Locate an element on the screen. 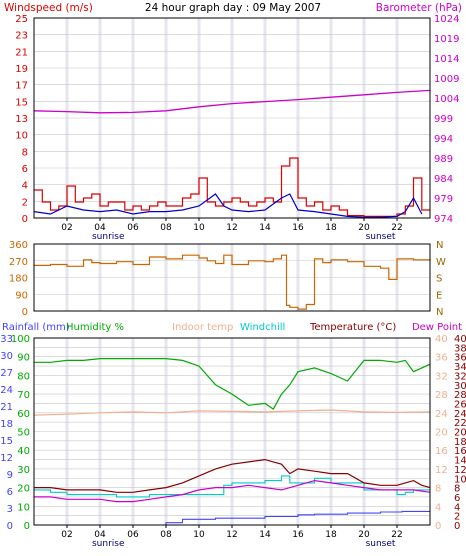 Image resolution: width=466 pixels, height=556 pixels. humidity-tick-label: 50 is located at coordinates (23, 433).